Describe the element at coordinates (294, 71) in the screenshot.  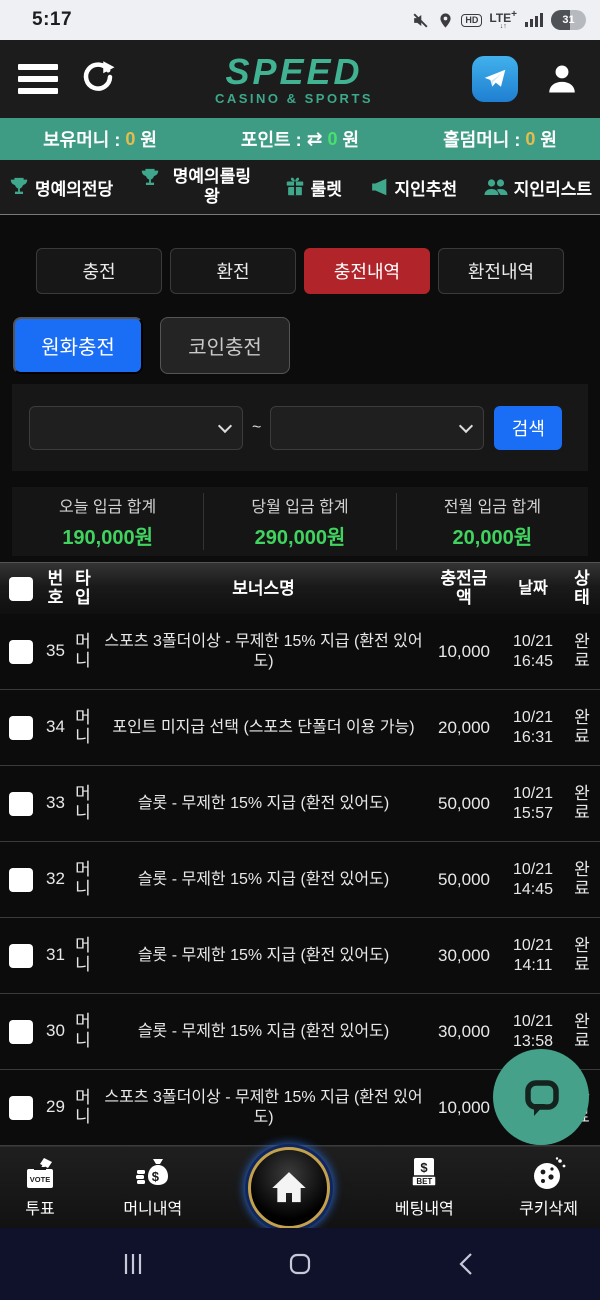
I see `logo-title: SPEED` at that location.